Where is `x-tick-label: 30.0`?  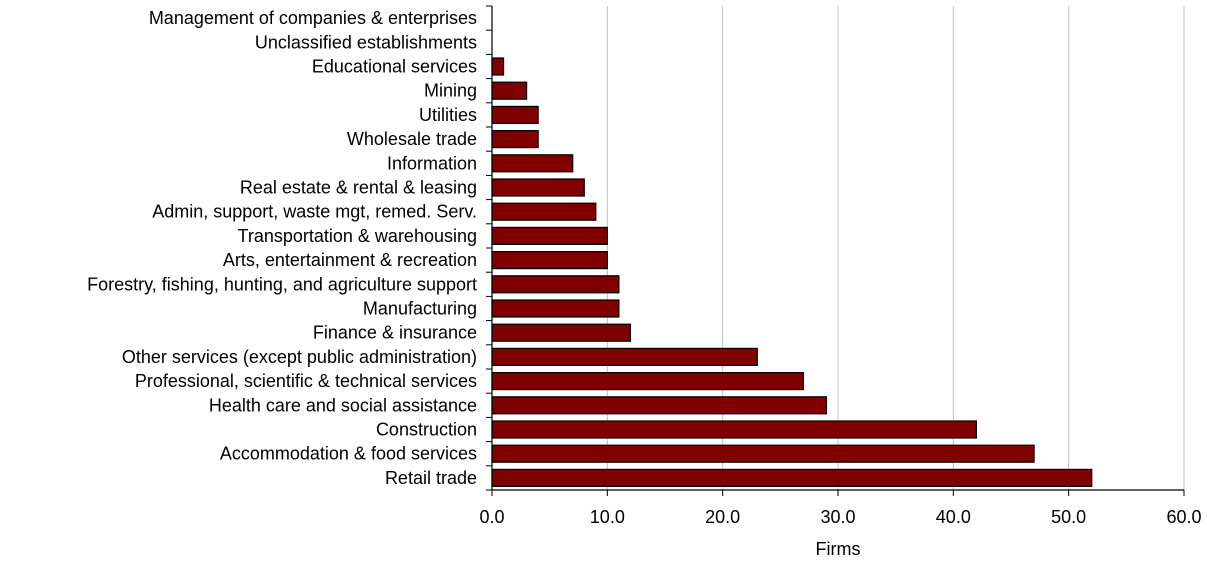
x-tick-label: 30.0 is located at coordinates (837, 517).